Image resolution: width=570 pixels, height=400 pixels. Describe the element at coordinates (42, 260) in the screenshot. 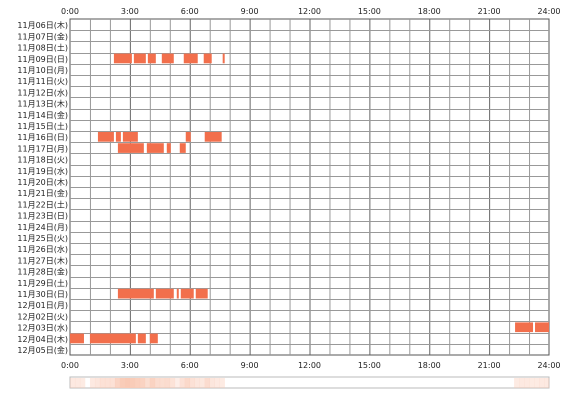

I see `row-label: 11月27日(木)` at that location.